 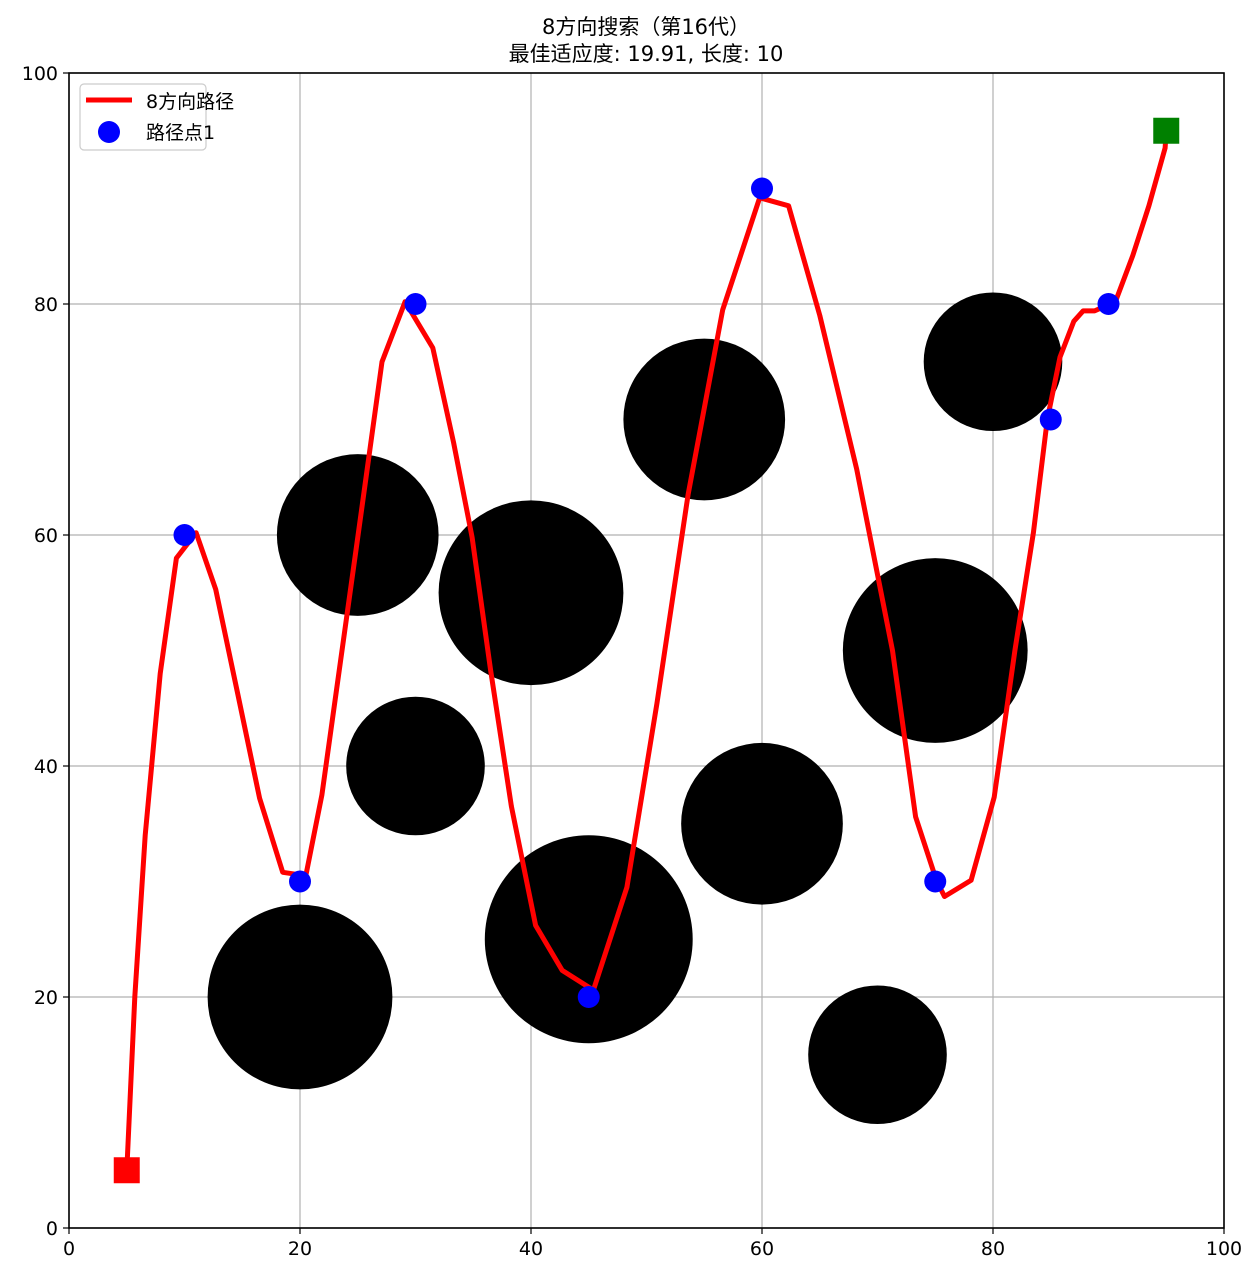 What do you see at coordinates (646, 54) in the screenshot?
I see `chart-title-line2: 最佳适应度: 19.91, 长度: 10` at bounding box center [646, 54].